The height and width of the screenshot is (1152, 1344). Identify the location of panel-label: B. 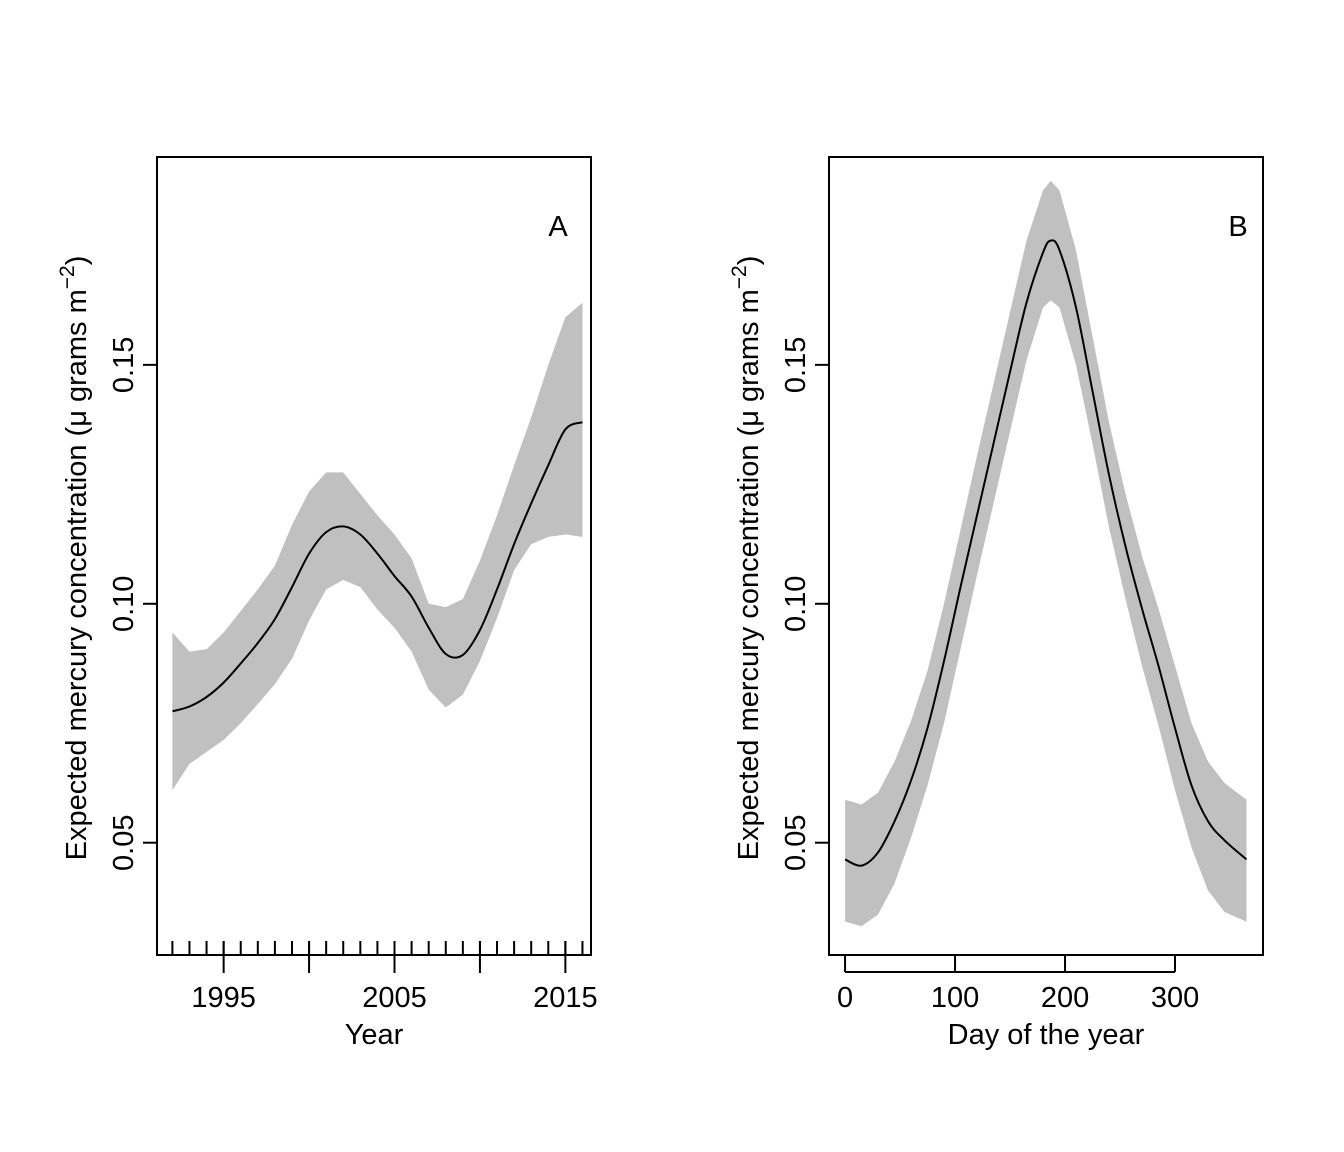
(1237, 227).